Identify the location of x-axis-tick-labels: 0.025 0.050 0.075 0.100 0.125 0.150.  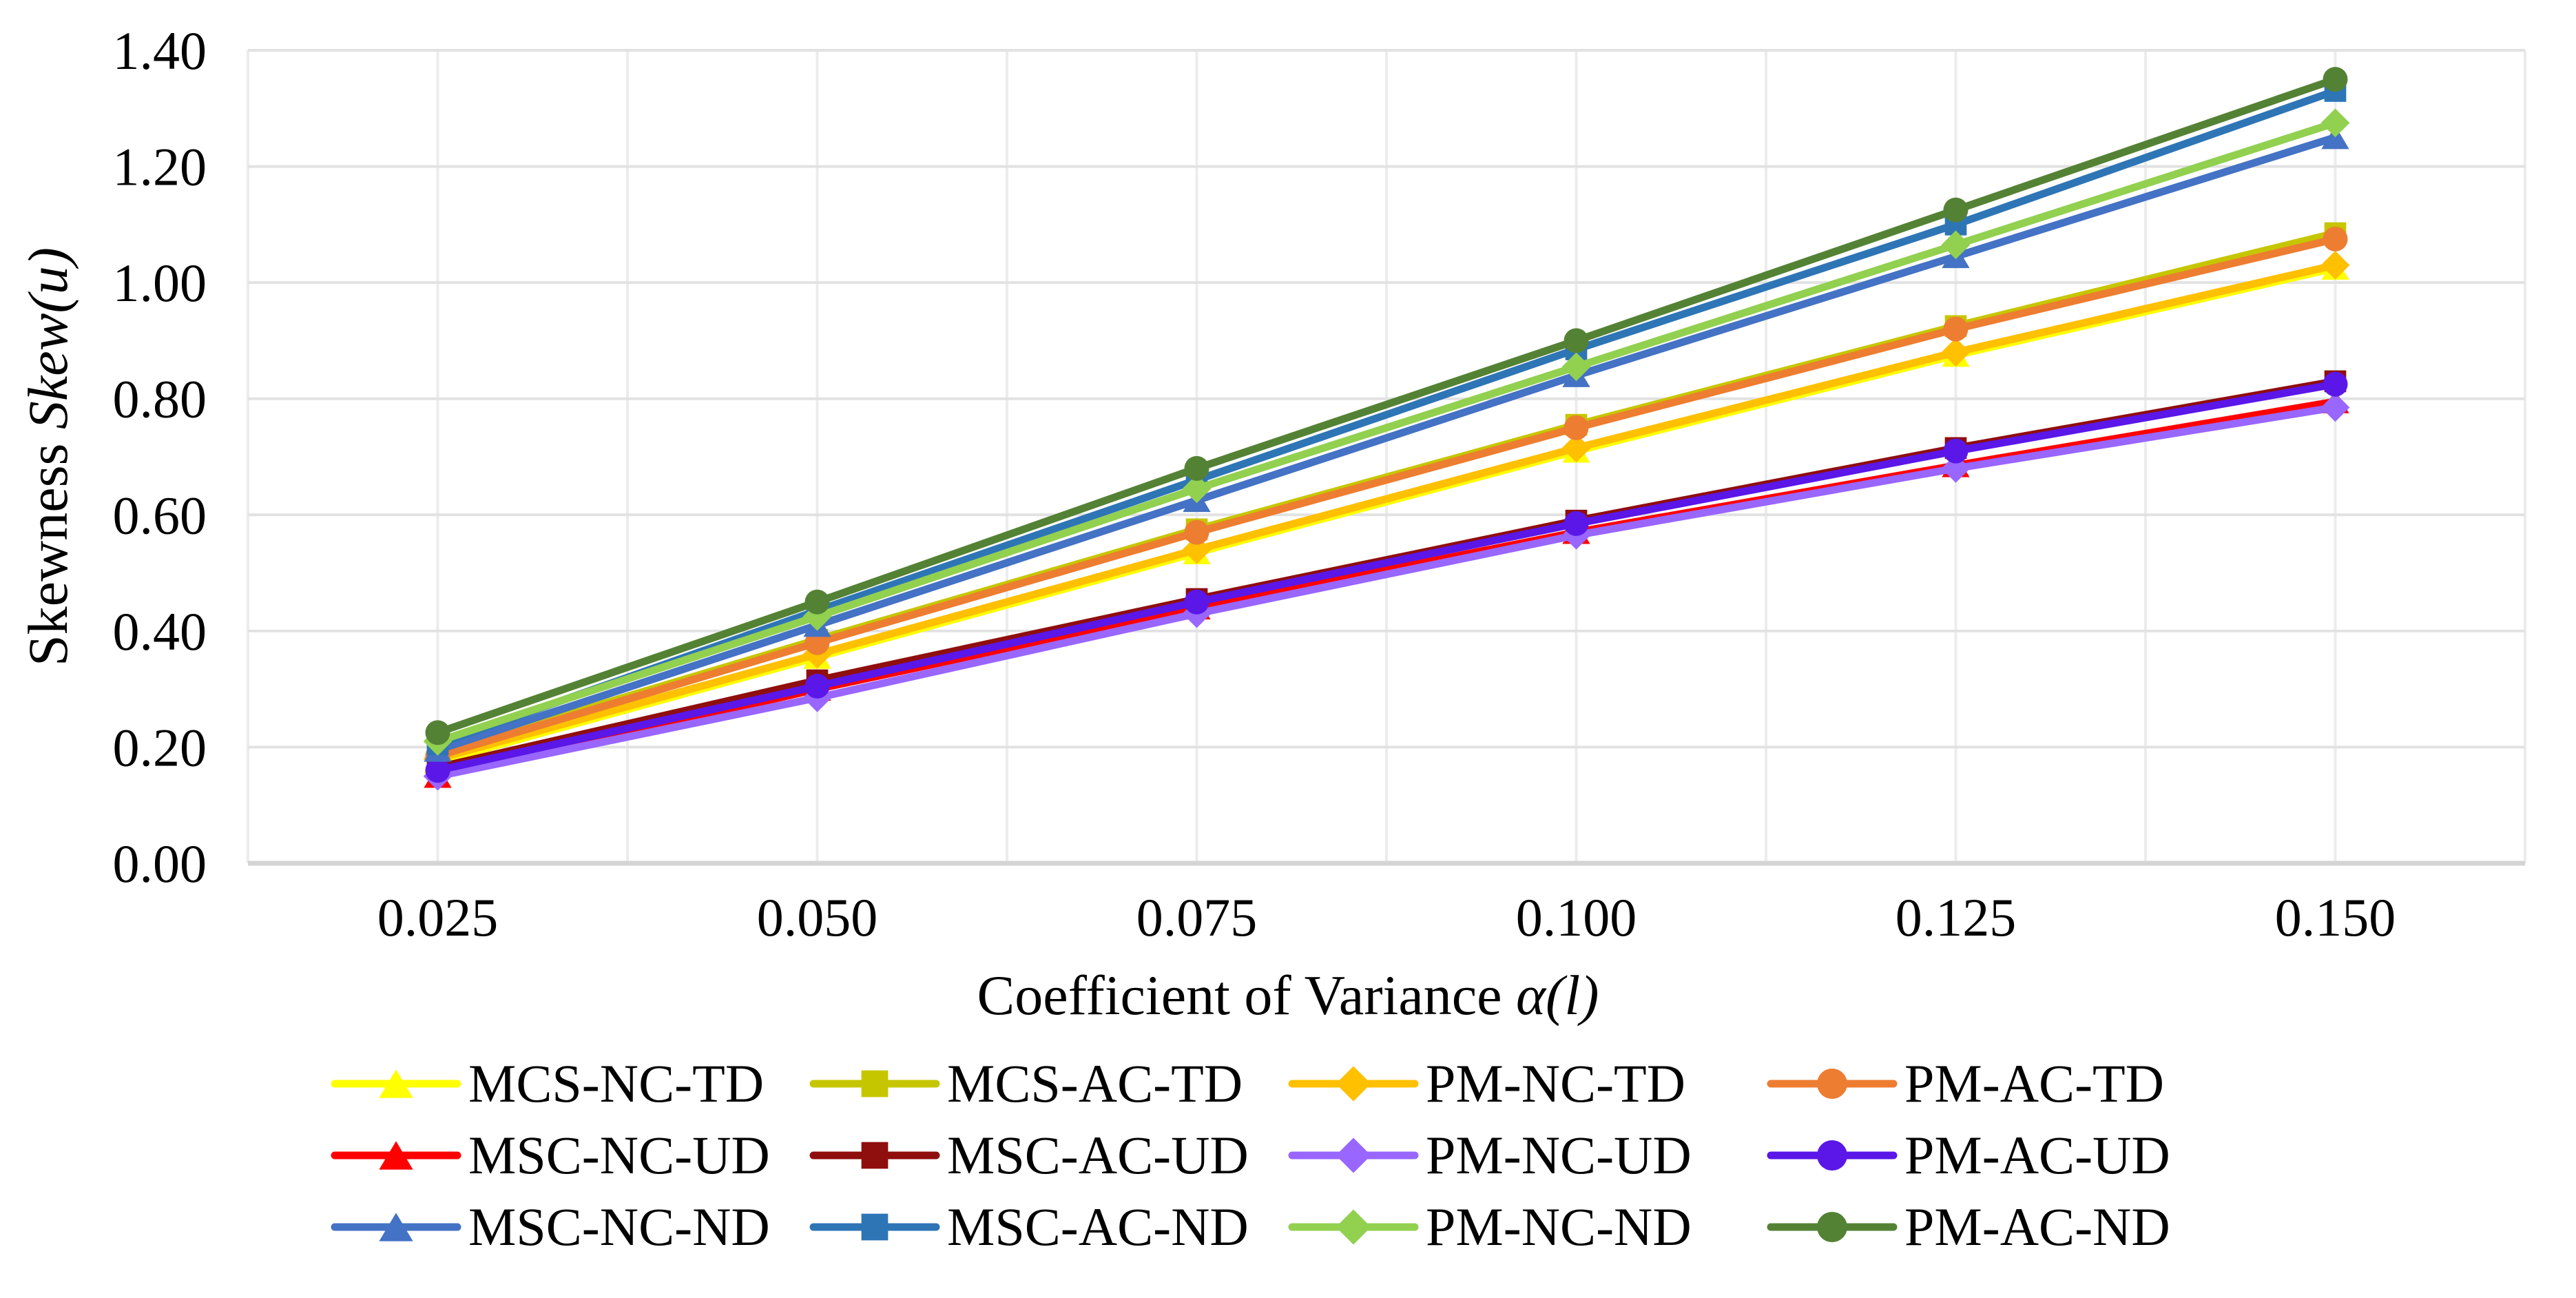
(1386, 917).